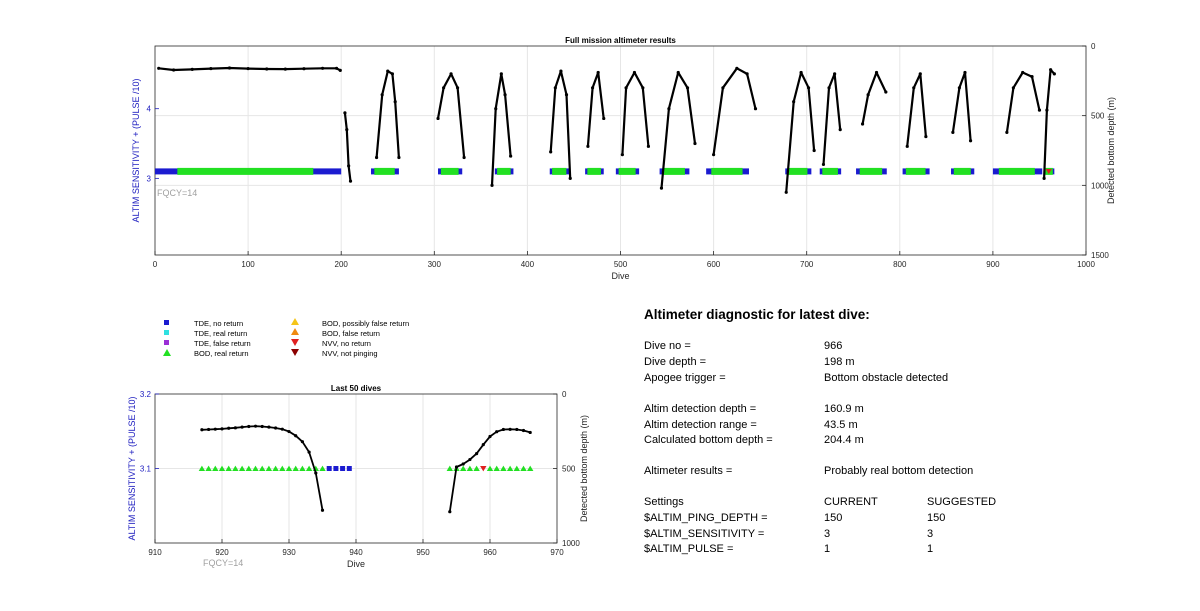 The height and width of the screenshot is (611, 1200). I want to click on legend-symbol-bod-false-return, so click(295, 331).